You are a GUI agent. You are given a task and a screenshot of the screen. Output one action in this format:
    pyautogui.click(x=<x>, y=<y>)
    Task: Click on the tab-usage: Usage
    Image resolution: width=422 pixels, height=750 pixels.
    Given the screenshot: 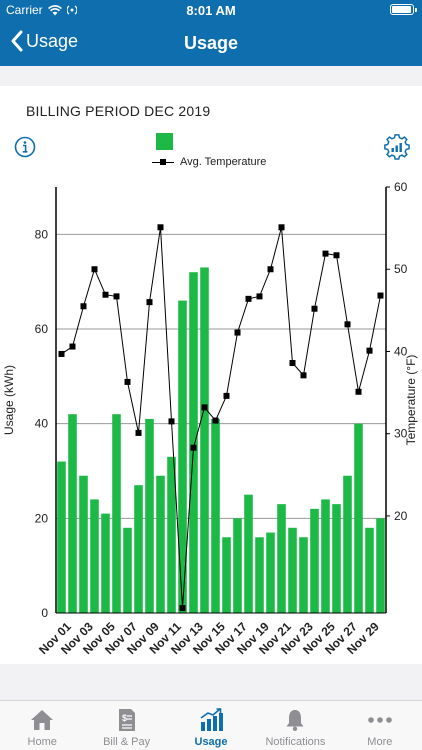 What is the action you would take?
    pyautogui.click(x=211, y=725)
    